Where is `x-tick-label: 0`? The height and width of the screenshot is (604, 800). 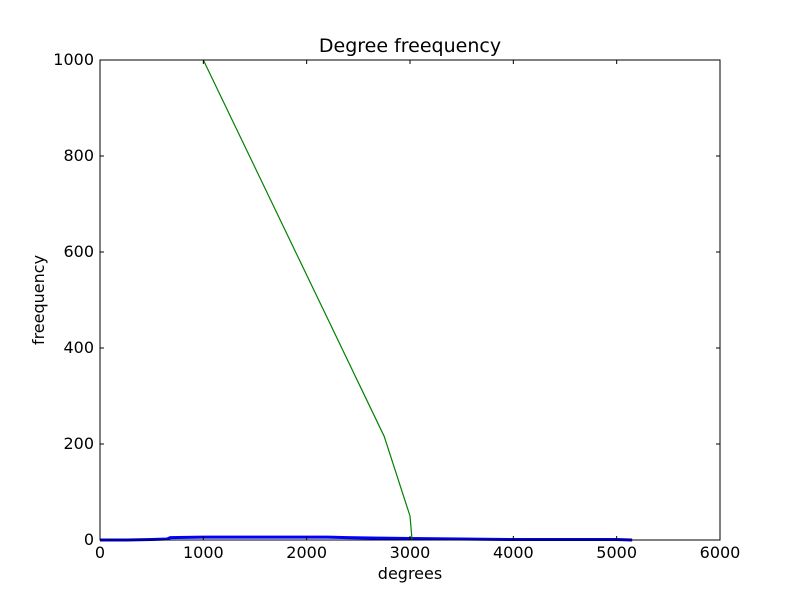 x-tick-label: 0 is located at coordinates (100, 552).